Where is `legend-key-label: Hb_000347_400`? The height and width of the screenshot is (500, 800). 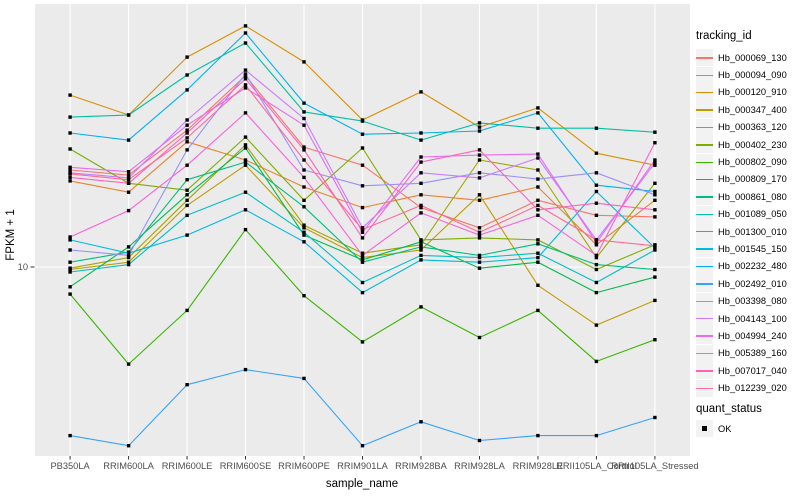
legend-key-label: Hb_000347_400 is located at coordinates (752, 109).